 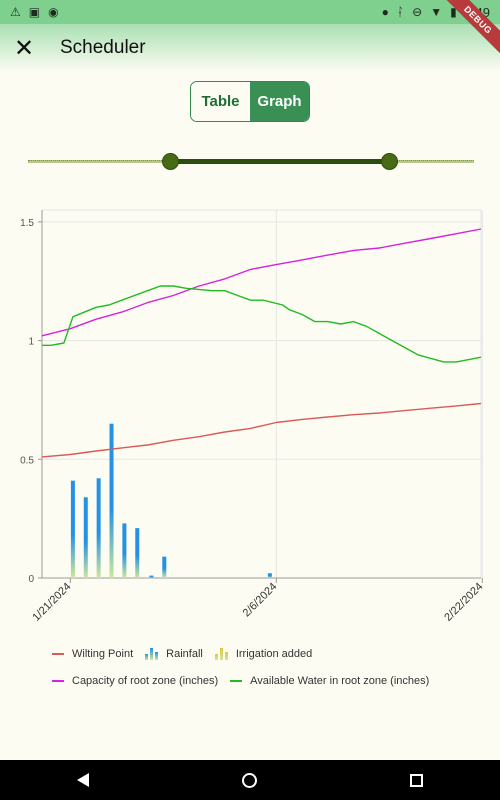 I want to click on warning-icon: ⚠, so click(x=15, y=12).